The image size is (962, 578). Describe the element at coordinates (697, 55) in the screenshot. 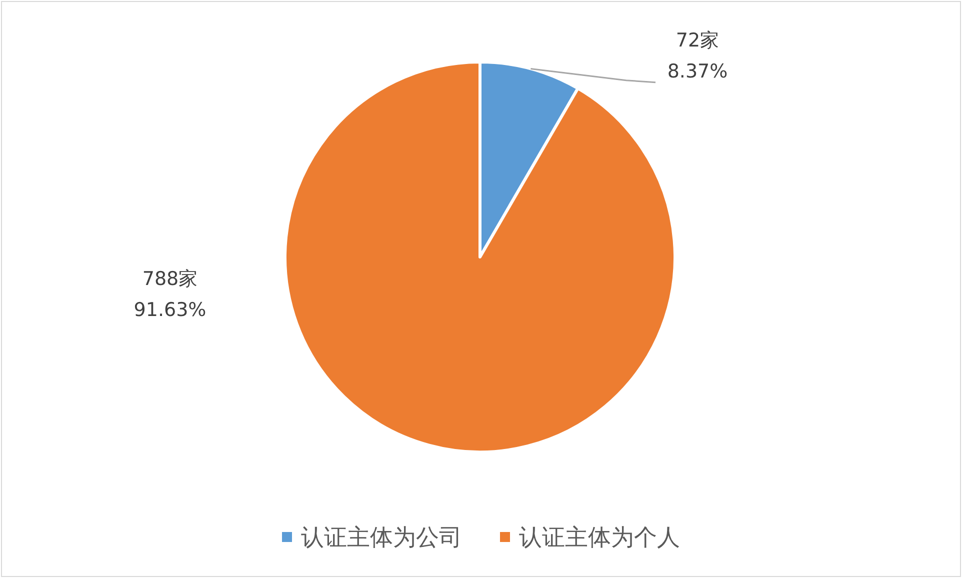

I see `data-label: 72家 8.37%` at that location.